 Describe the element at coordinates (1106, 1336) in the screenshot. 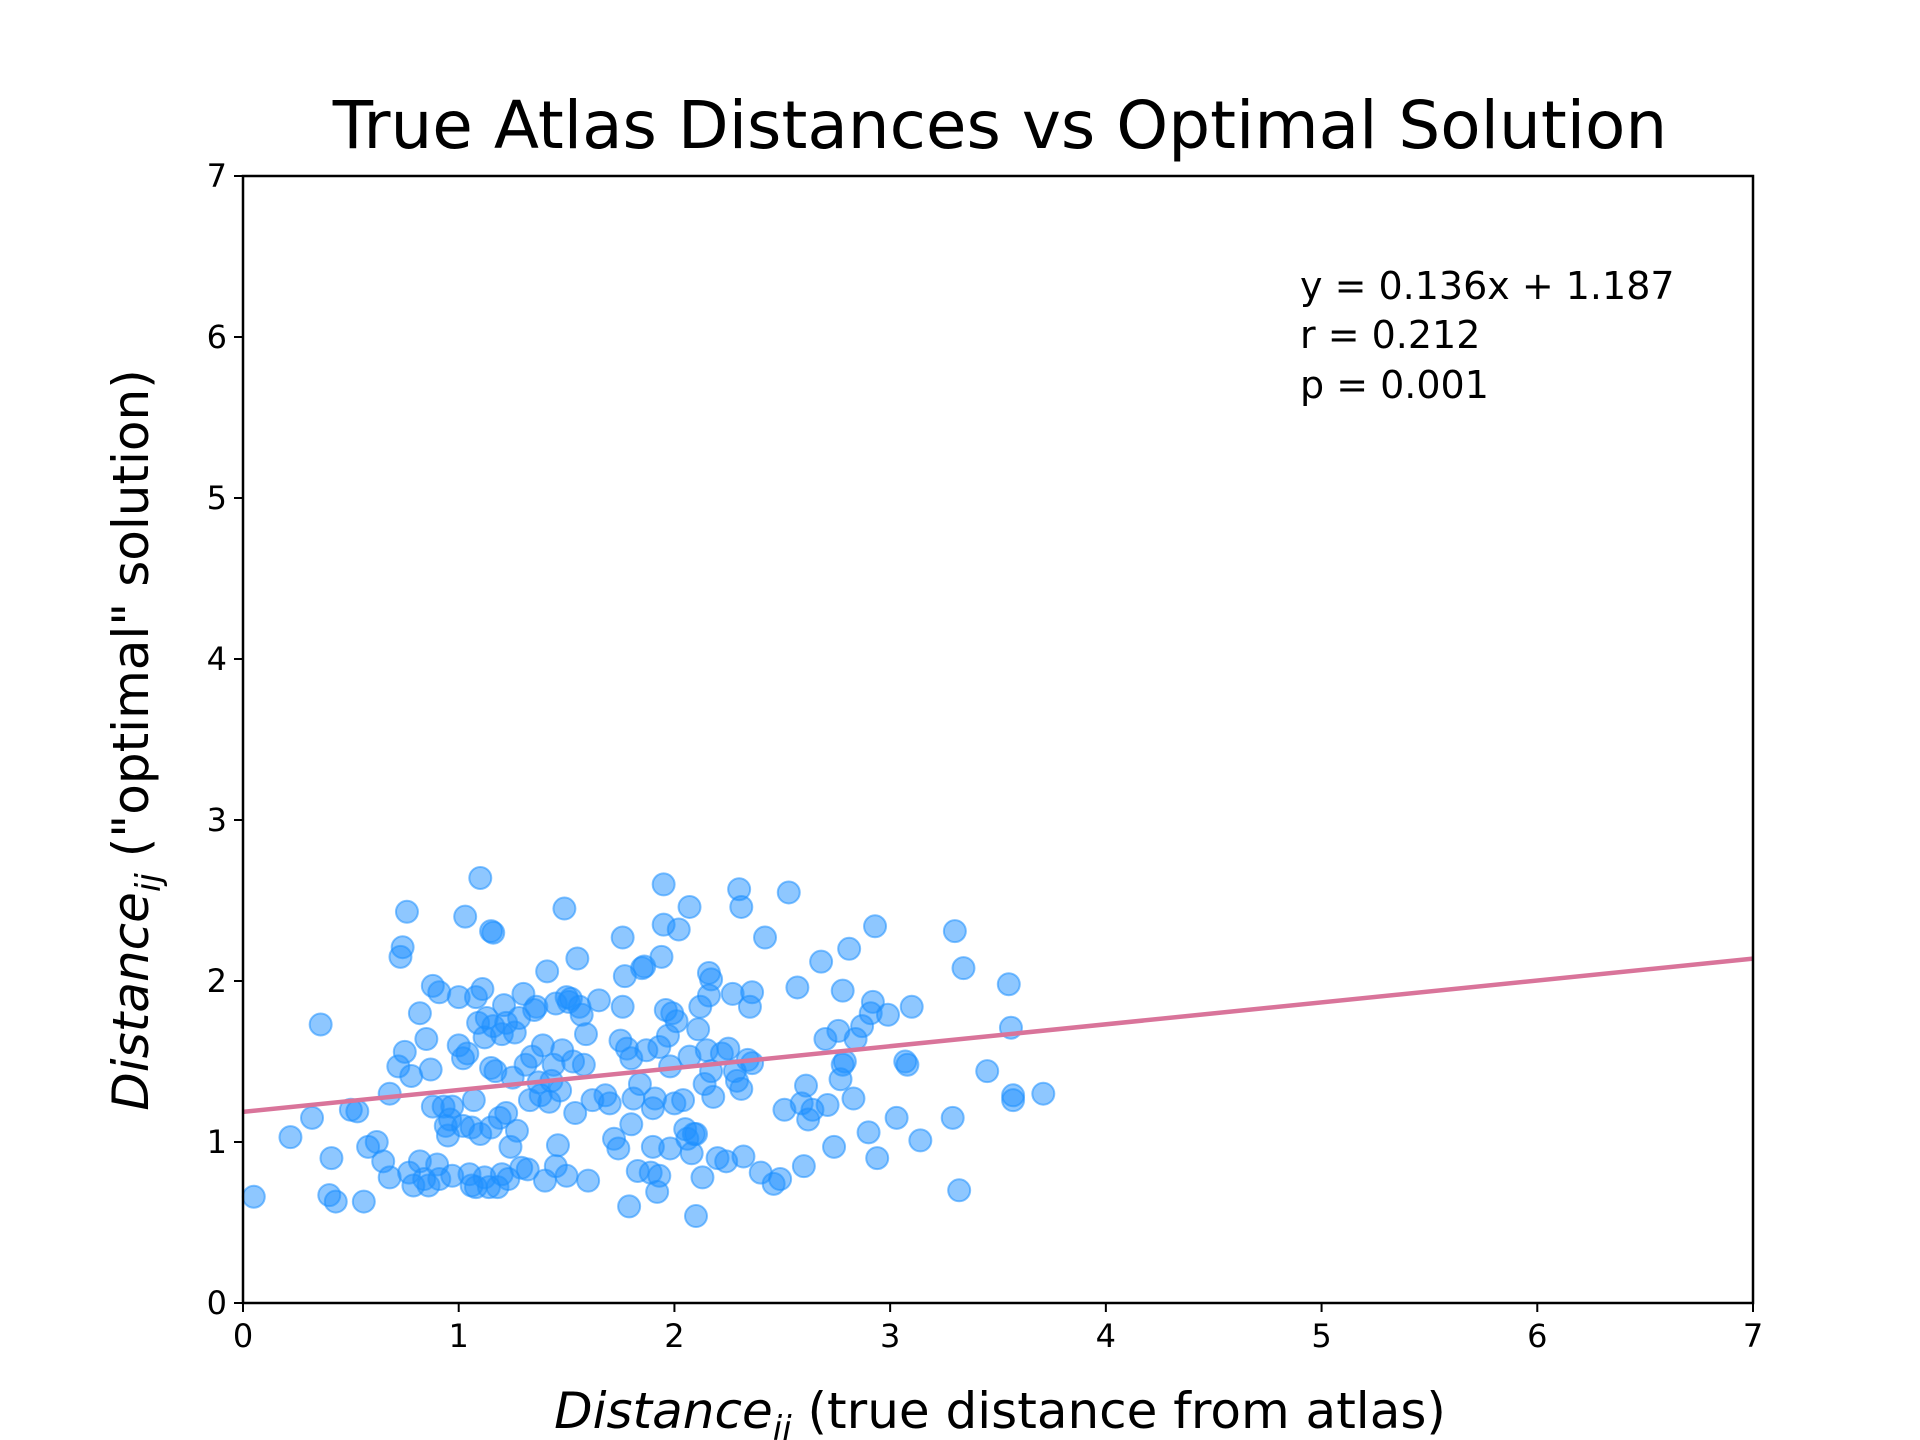

I see `x-tick-label: 4` at that location.